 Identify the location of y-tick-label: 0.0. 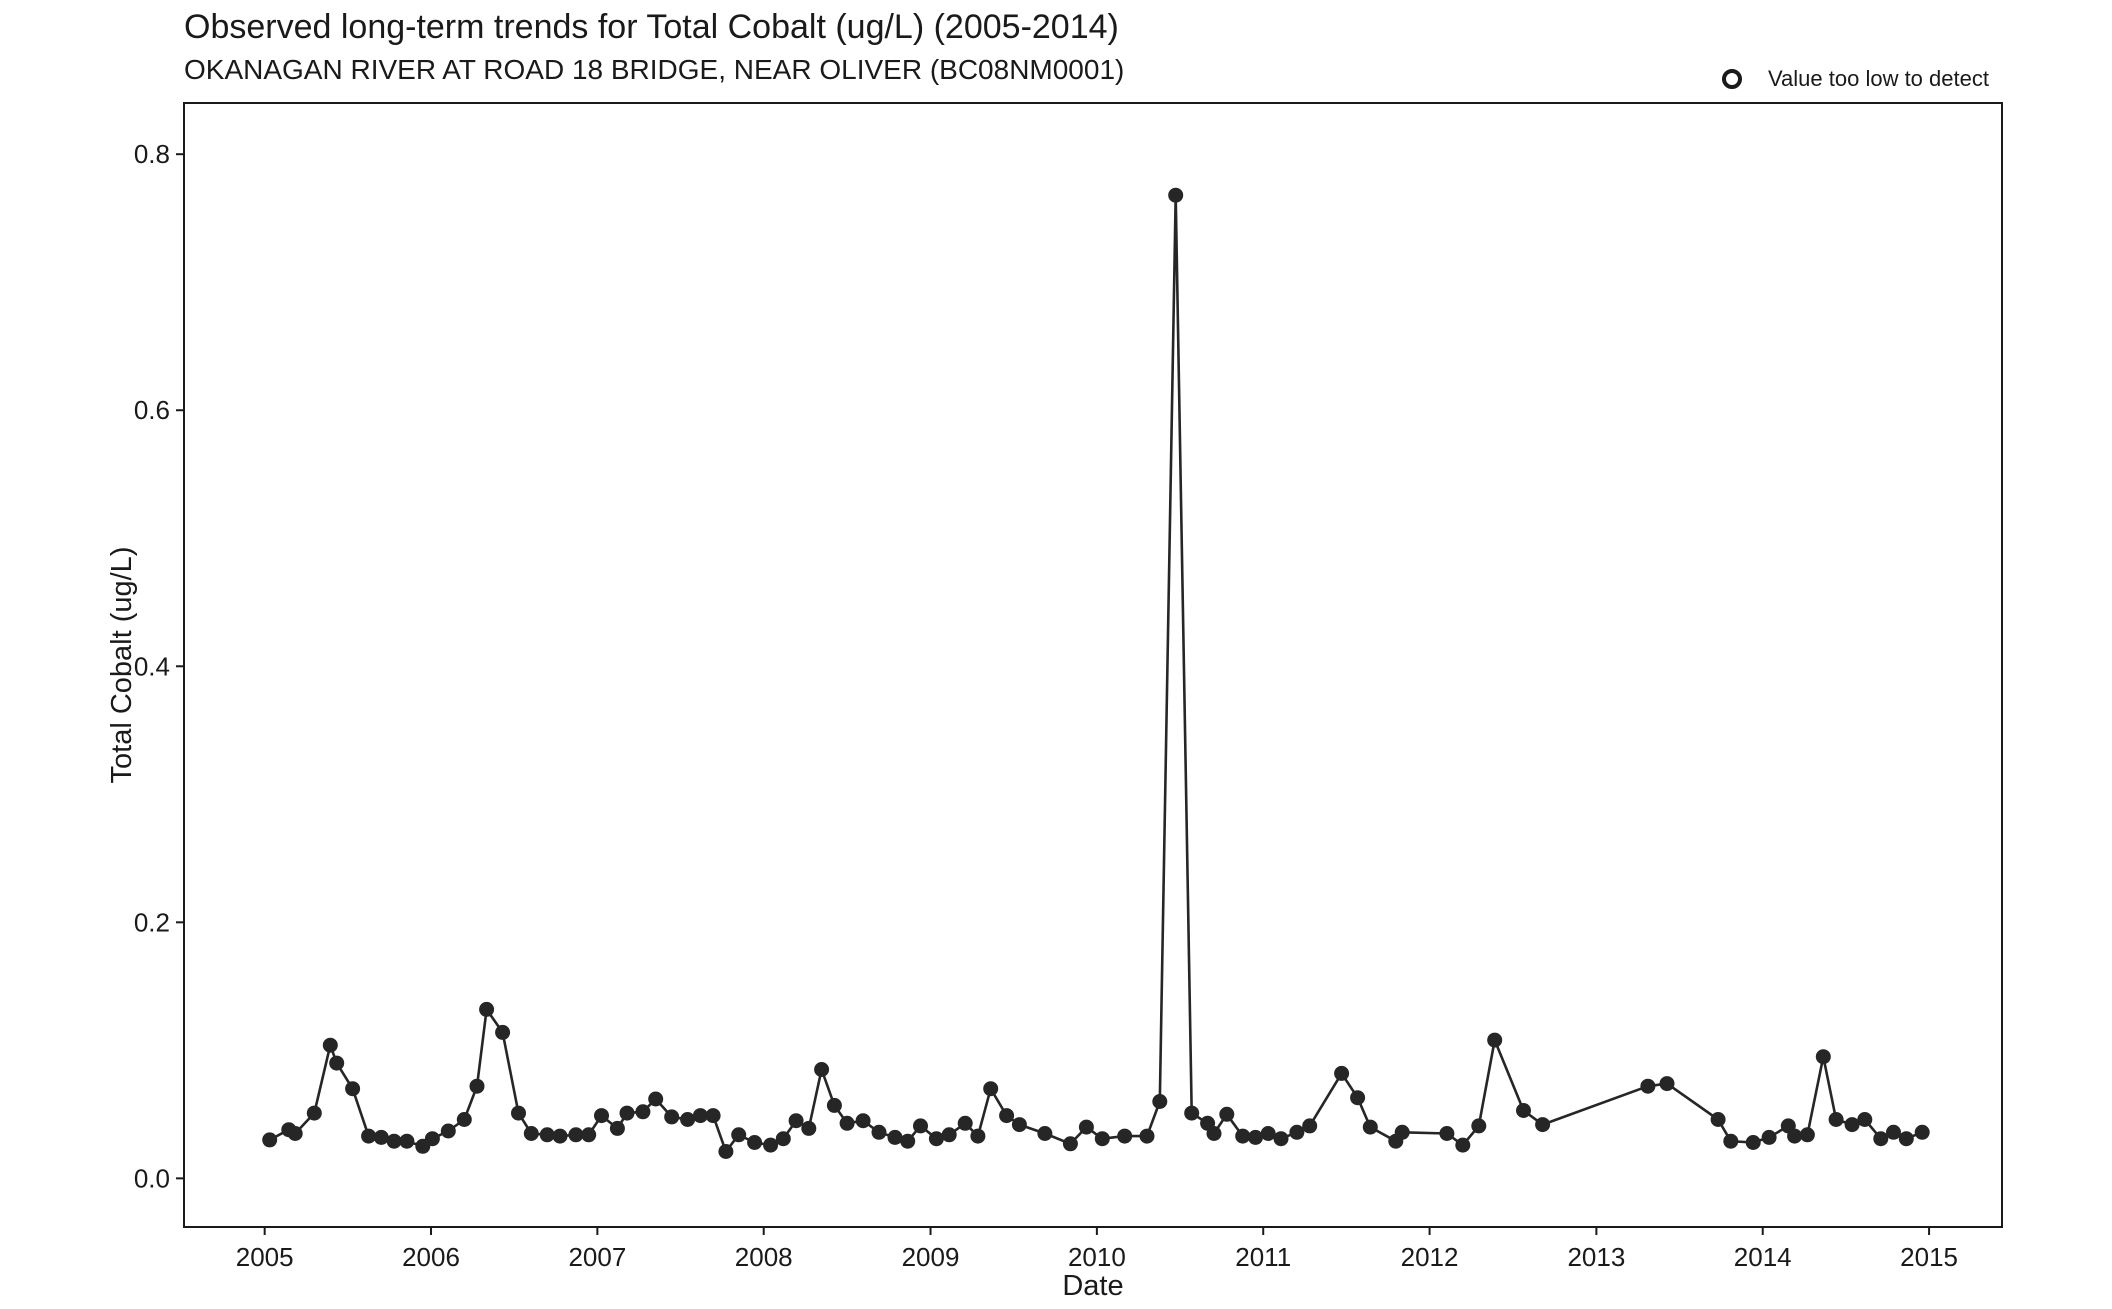
(152, 1178).